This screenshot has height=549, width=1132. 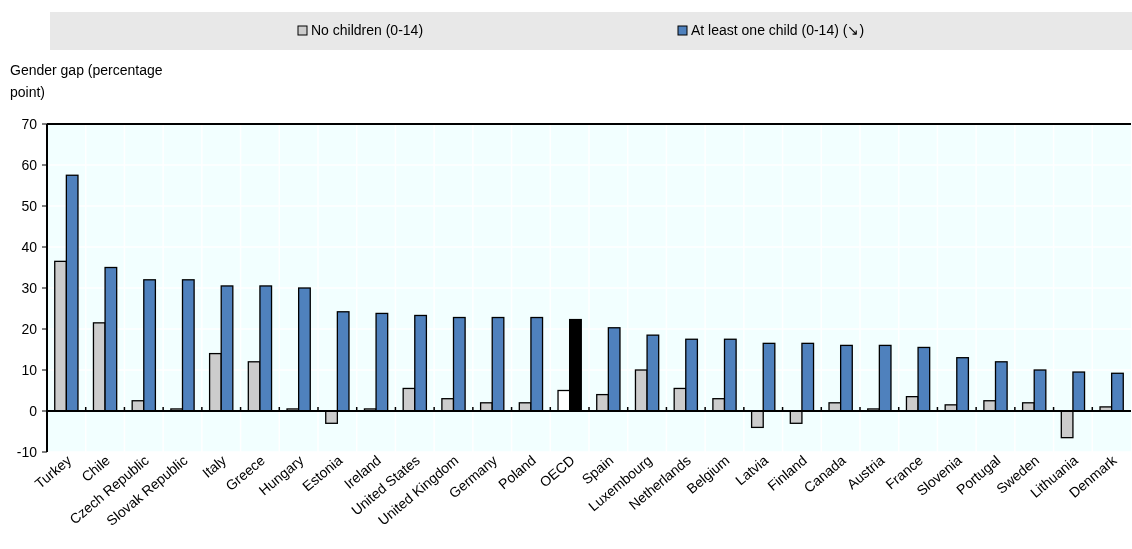 What do you see at coordinates (86, 81) in the screenshot?
I see `y-axis-title: Gender gap (percentage point)` at bounding box center [86, 81].